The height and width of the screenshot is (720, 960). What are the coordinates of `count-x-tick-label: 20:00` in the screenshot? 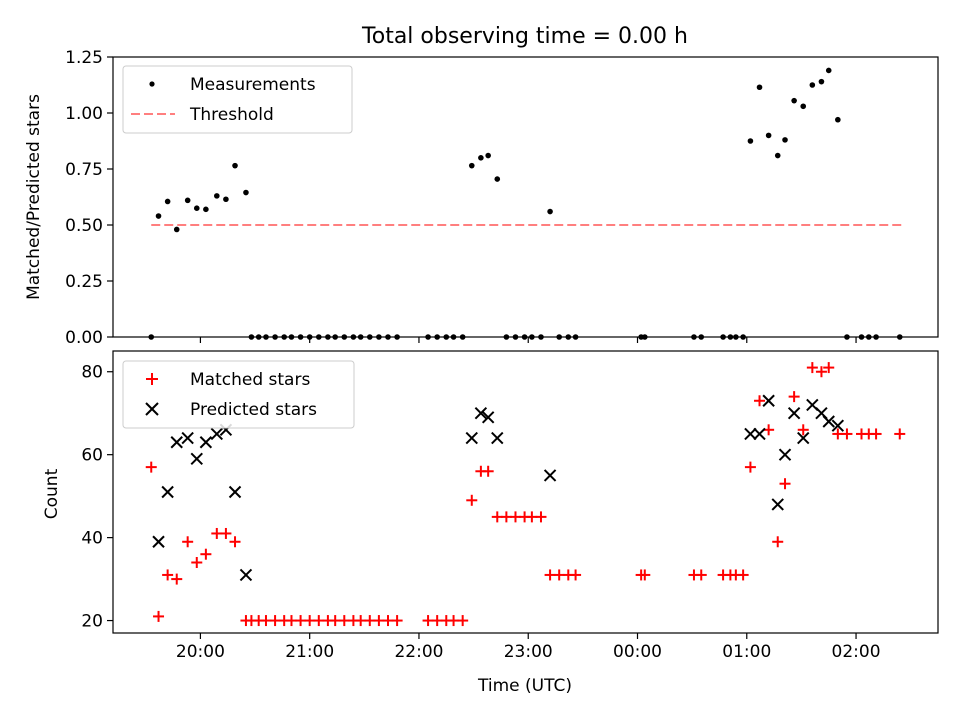 It's located at (200, 652).